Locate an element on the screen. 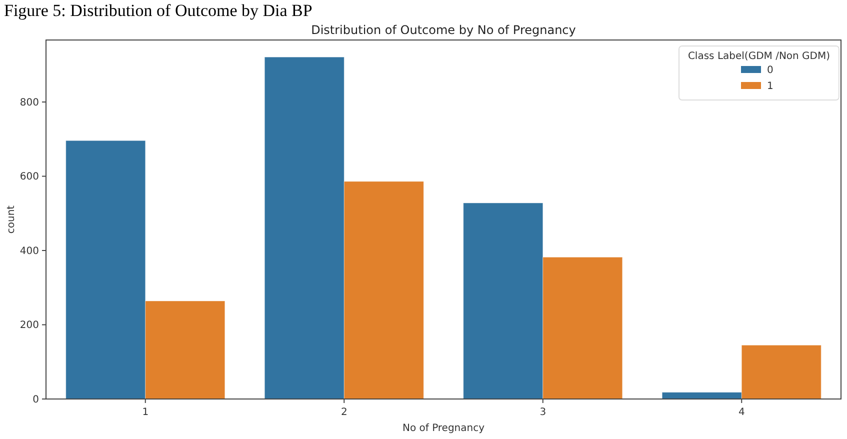 The height and width of the screenshot is (439, 847). legend-title: Class Label(GDM /Non GDM) is located at coordinates (759, 56).